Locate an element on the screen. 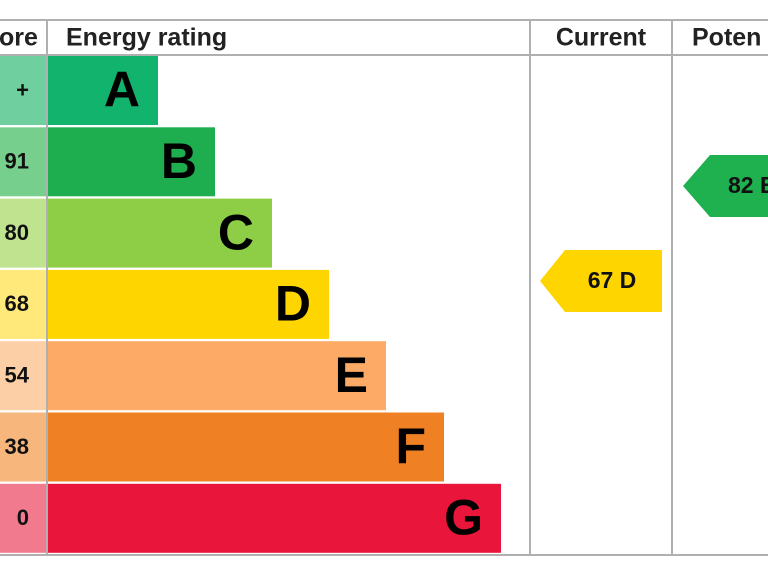 The image size is (768, 576). score-range: 0 is located at coordinates (23, 517).